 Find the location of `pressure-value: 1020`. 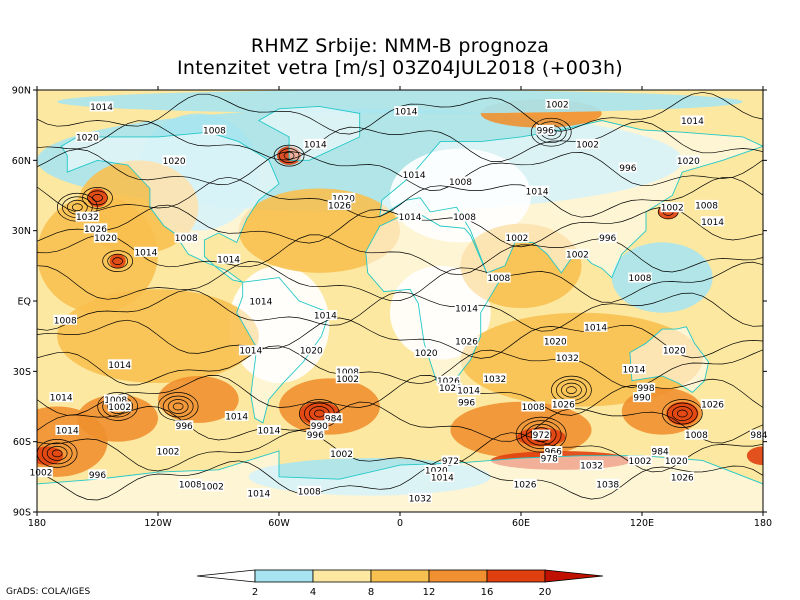

pressure-value: 1020 is located at coordinates (450, 389).